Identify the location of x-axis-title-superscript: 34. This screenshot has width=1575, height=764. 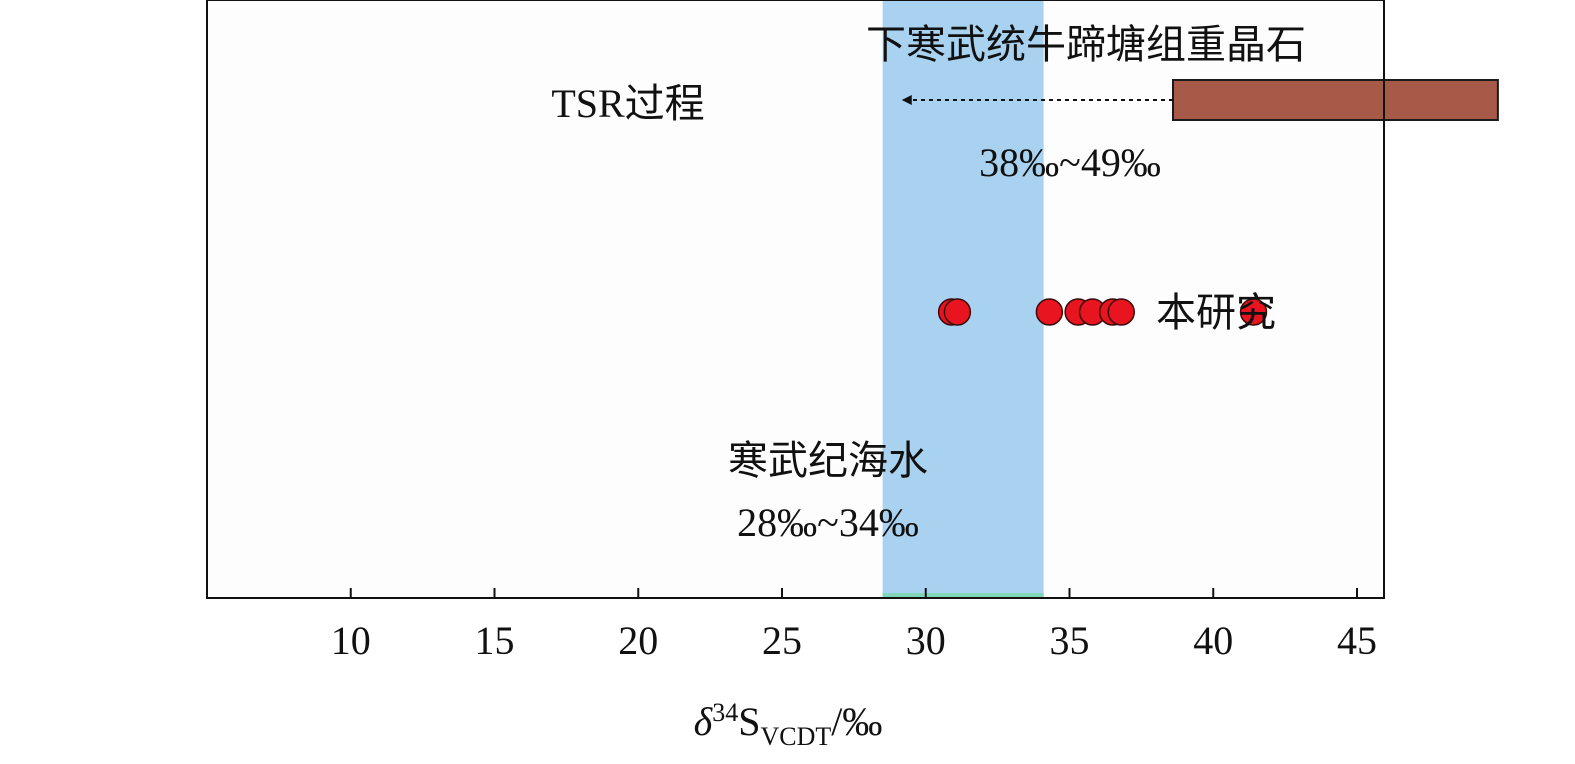
(725, 712).